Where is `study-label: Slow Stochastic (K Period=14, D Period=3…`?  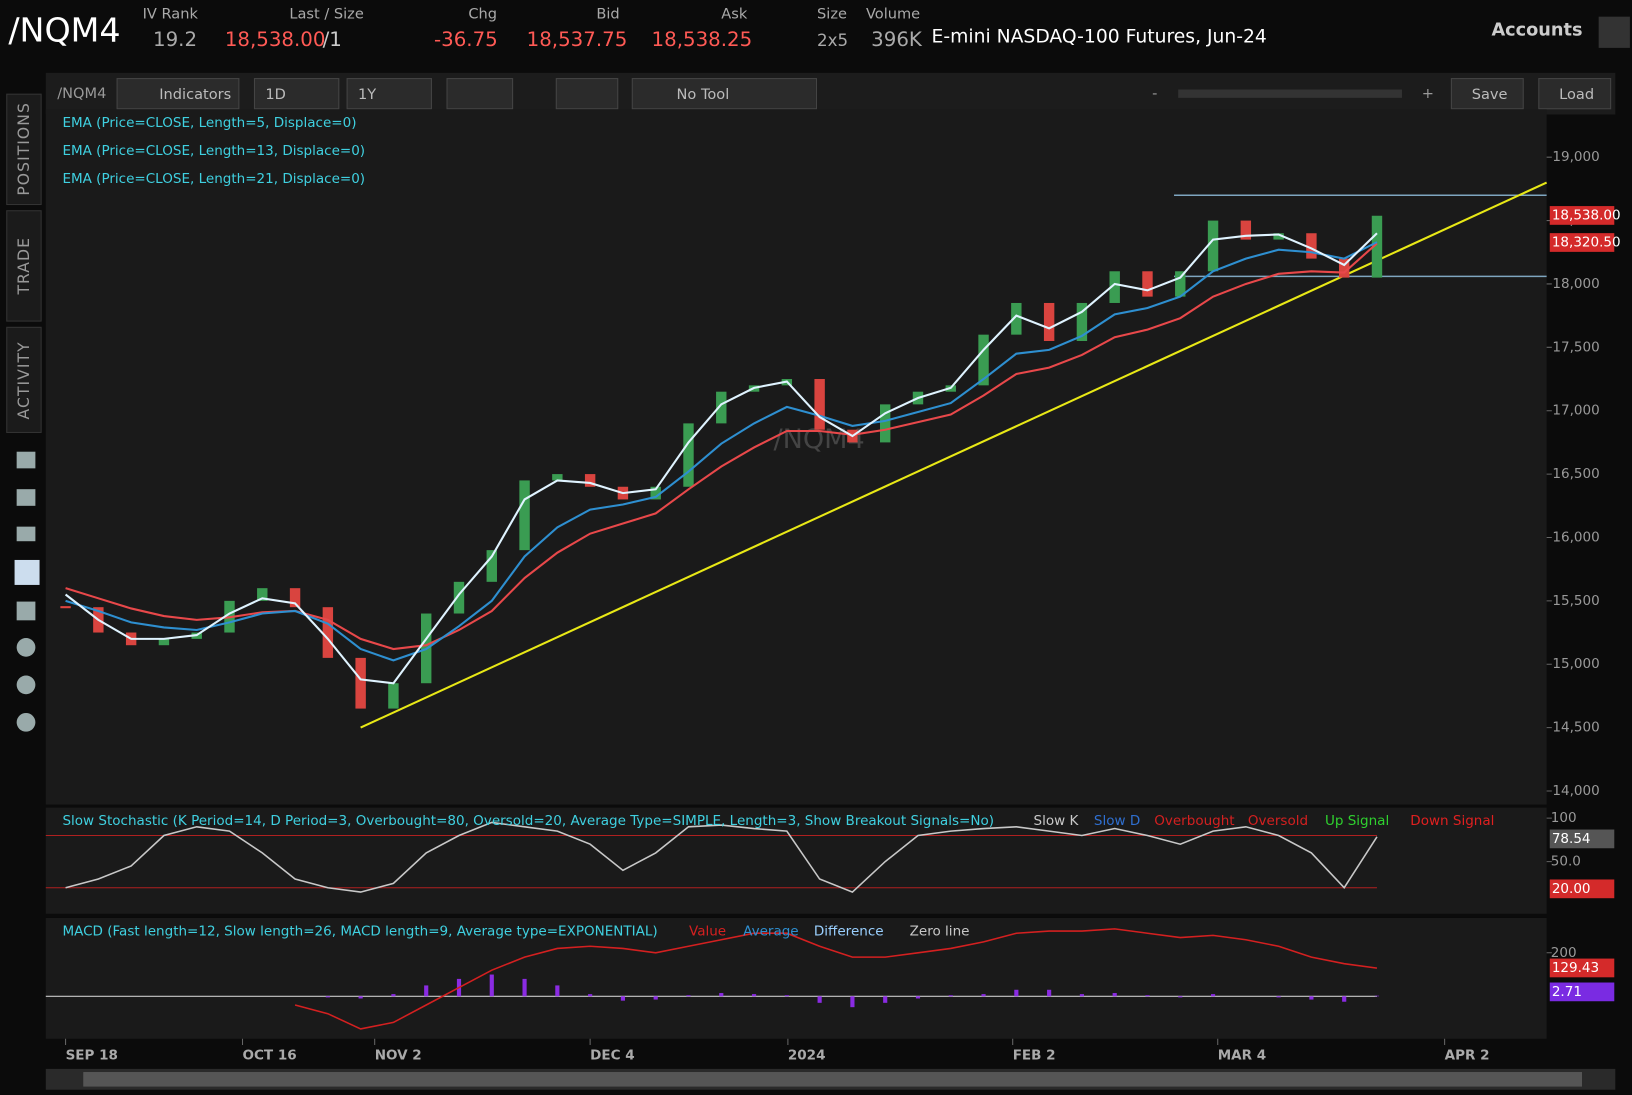
study-label: Slow Stochastic (K Period=14, D Period=3… is located at coordinates (528, 821).